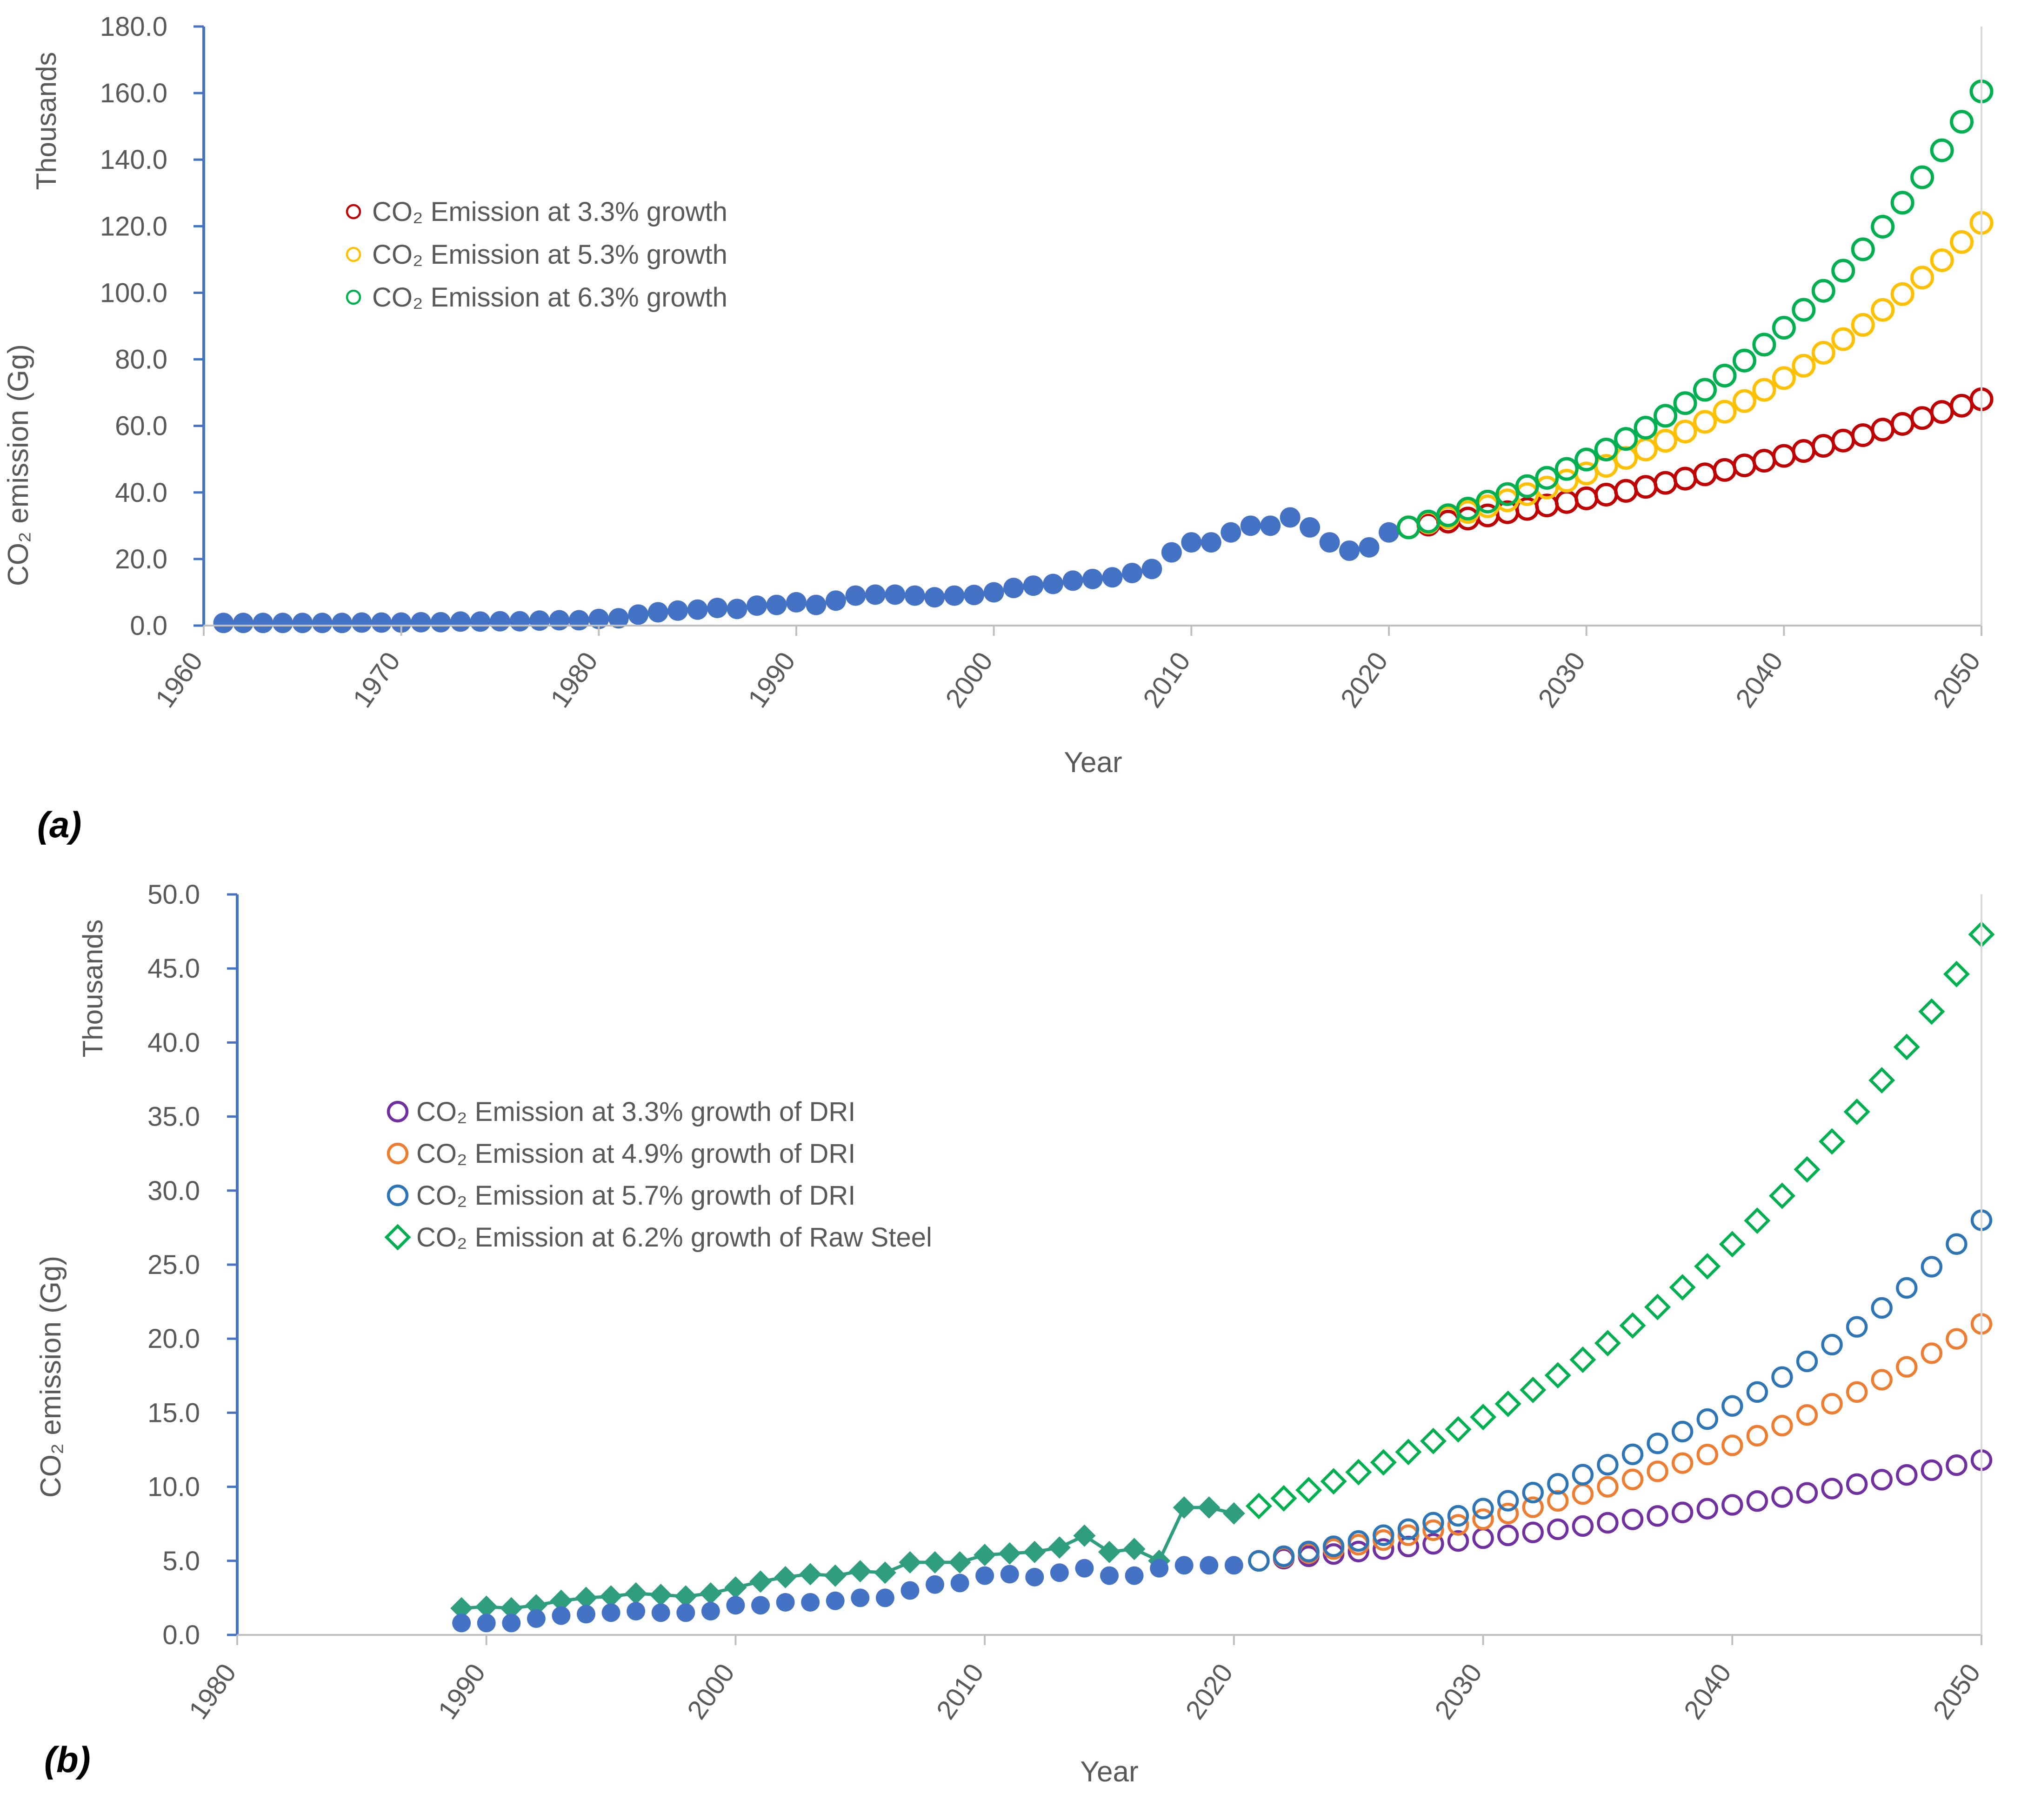  I want to click on y-tick-label: 30.0, so click(173, 1191).